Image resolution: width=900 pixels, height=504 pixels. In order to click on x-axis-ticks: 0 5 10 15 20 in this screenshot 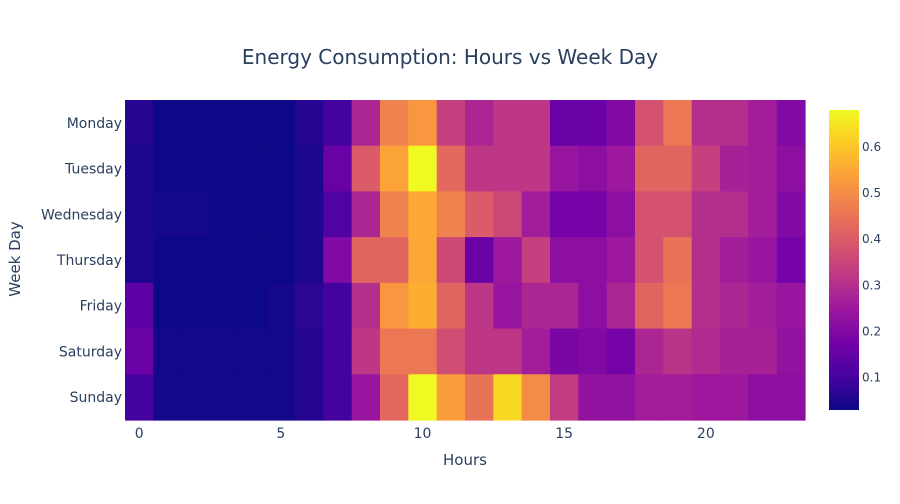, I will do `click(425, 434)`.